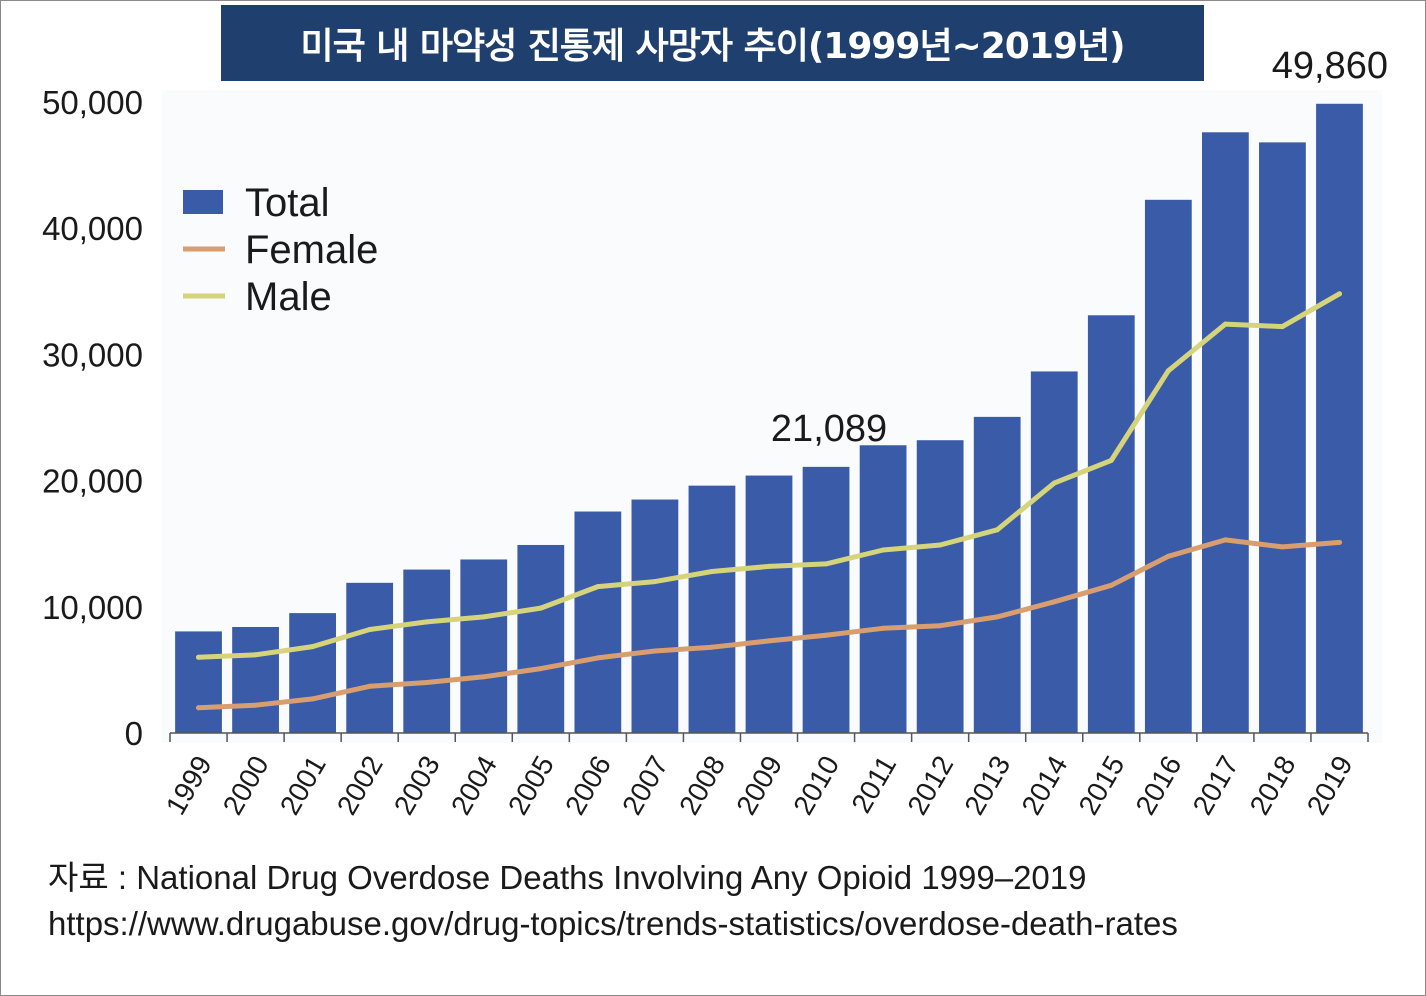  I want to click on x-tick-label: 2004, so click(474, 785).